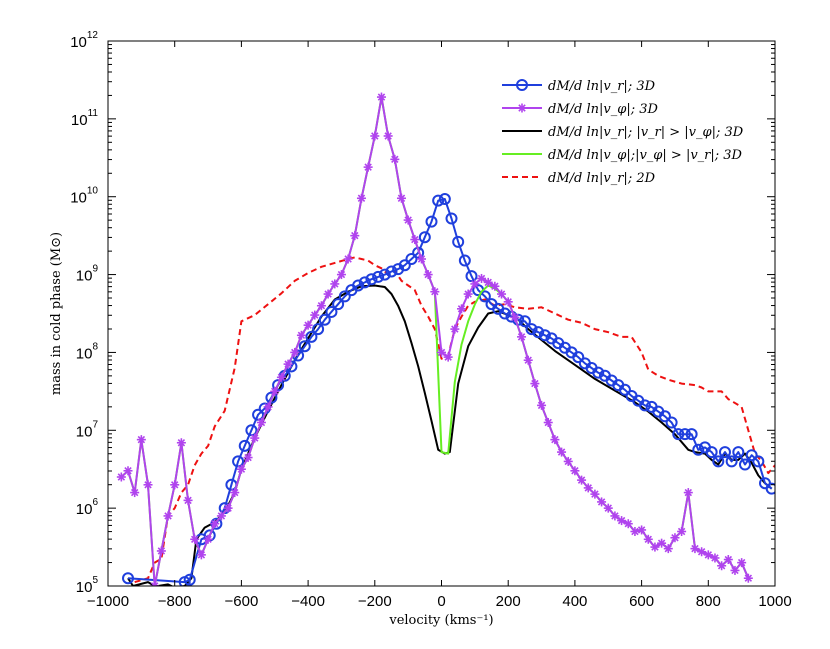 The image size is (830, 649). What do you see at coordinates (84, 196) in the screenshot?
I see `y-tick-label: 10¹⁰` at bounding box center [84, 196].